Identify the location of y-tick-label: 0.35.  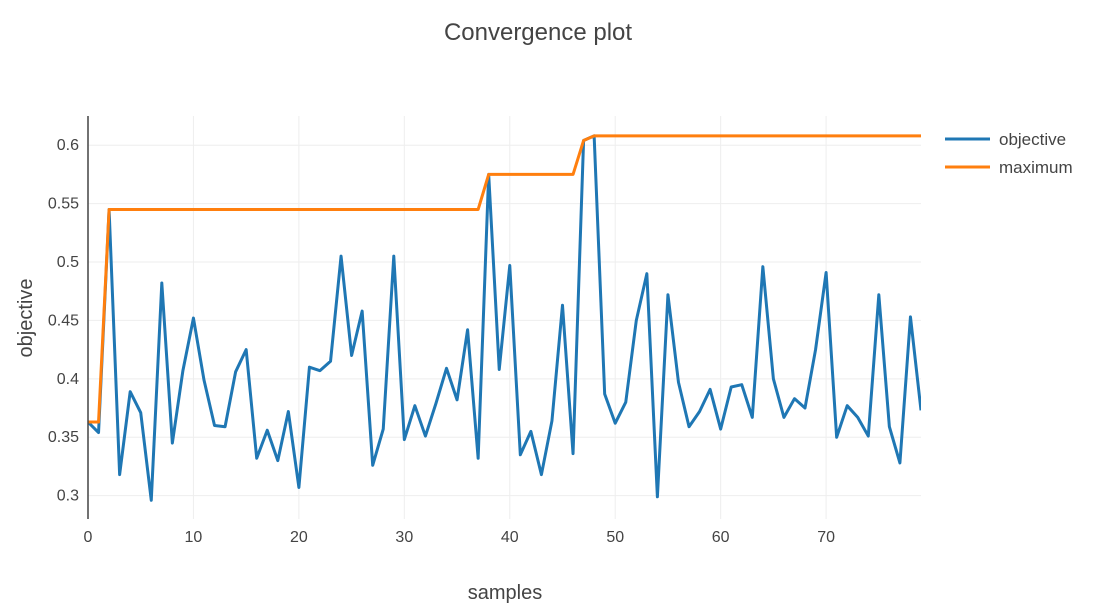
(63, 437).